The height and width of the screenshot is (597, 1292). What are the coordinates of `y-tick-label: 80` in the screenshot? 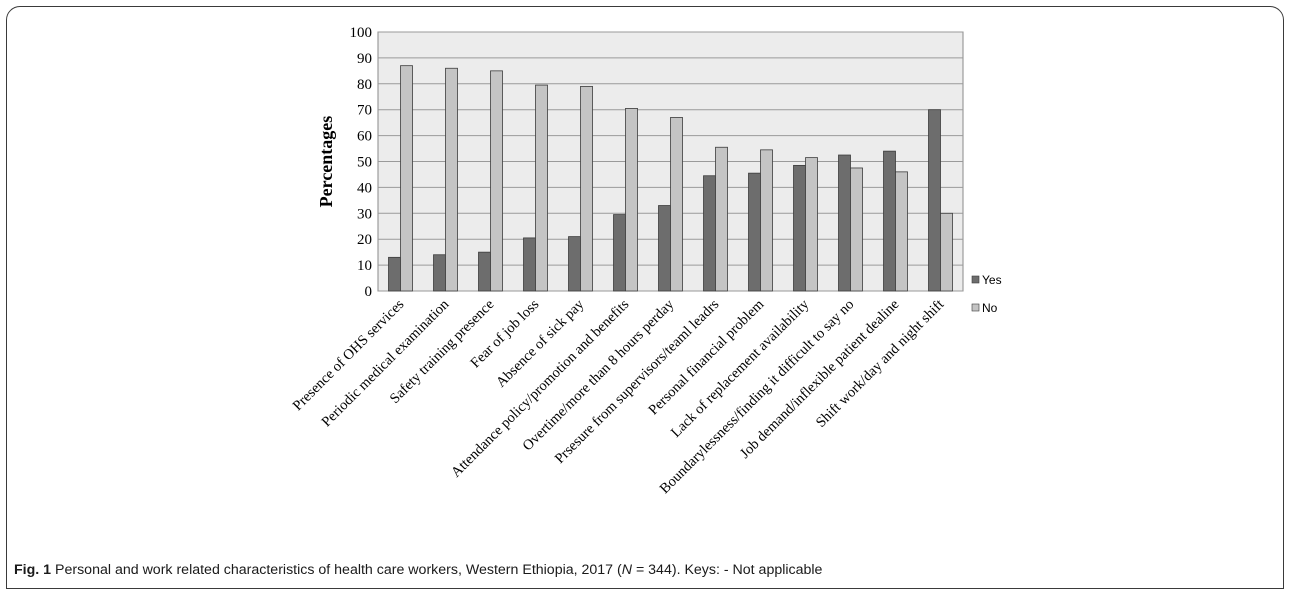 It's located at (364, 85).